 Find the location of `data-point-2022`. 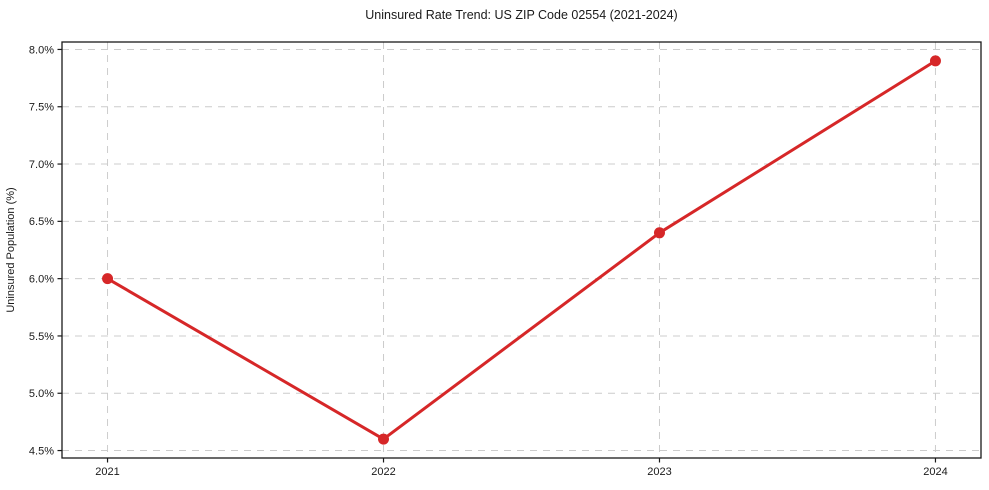

data-point-2022 is located at coordinates (384, 439).